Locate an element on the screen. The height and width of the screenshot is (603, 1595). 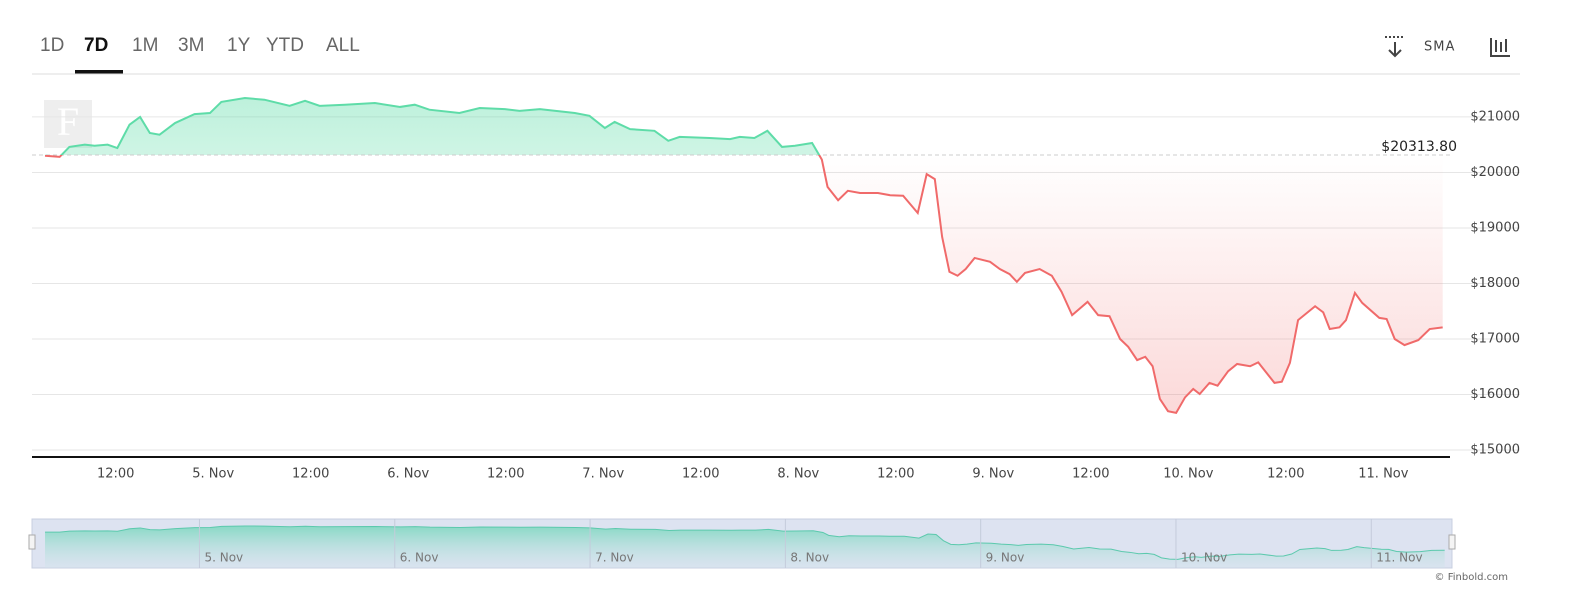
navigator-label: 11. Nov is located at coordinates (1399, 558).